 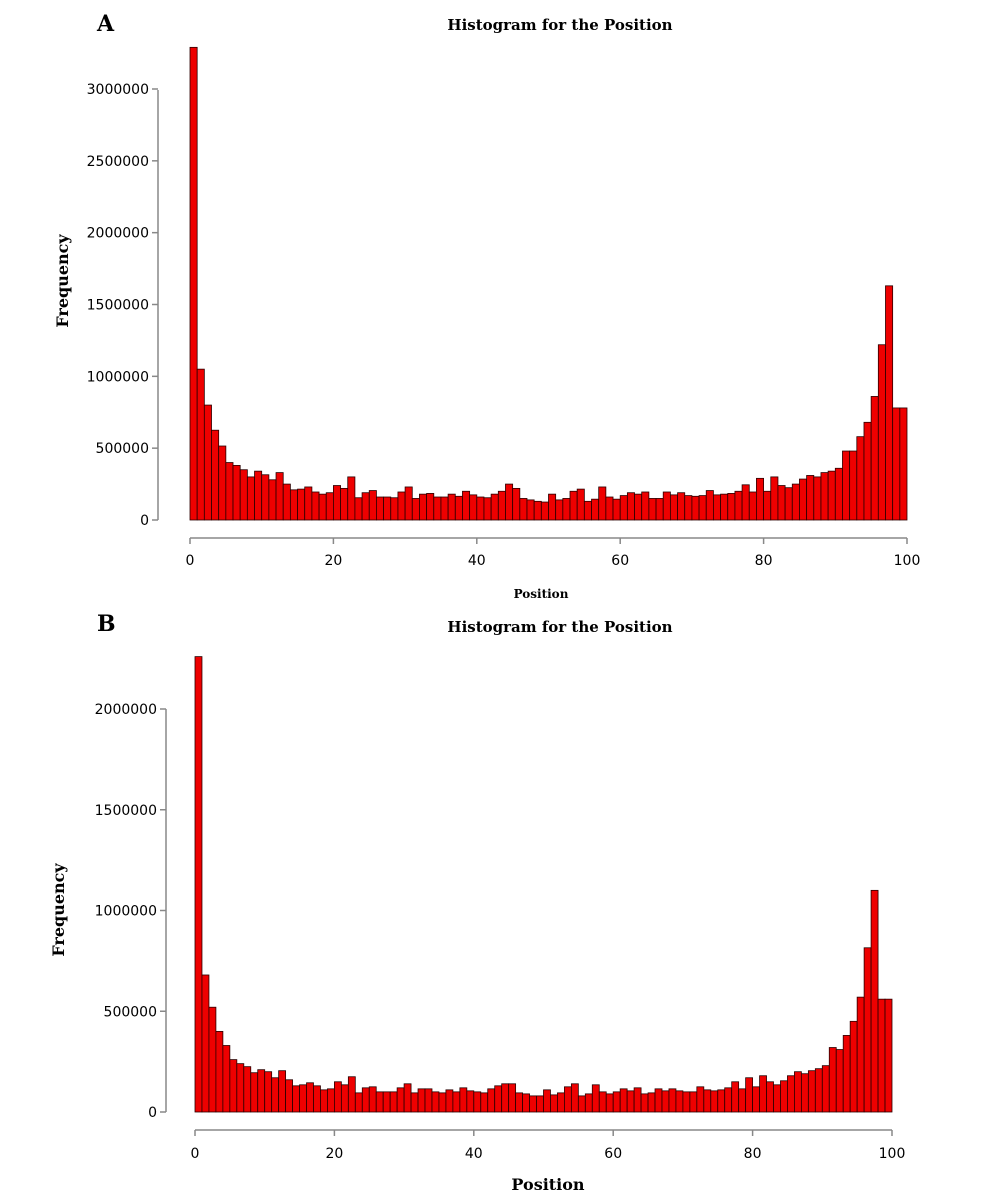 I want to click on x-axis-label-b: Position, so click(x=548, y=1184).